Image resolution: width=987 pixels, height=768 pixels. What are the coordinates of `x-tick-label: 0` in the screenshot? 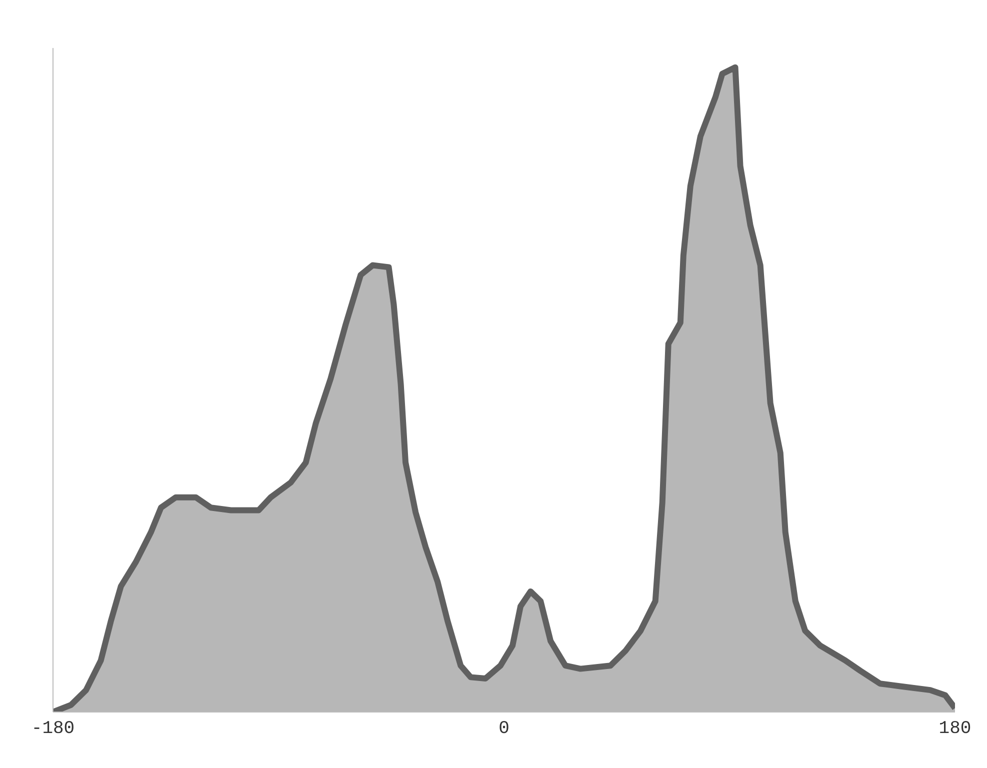 It's located at (504, 728).